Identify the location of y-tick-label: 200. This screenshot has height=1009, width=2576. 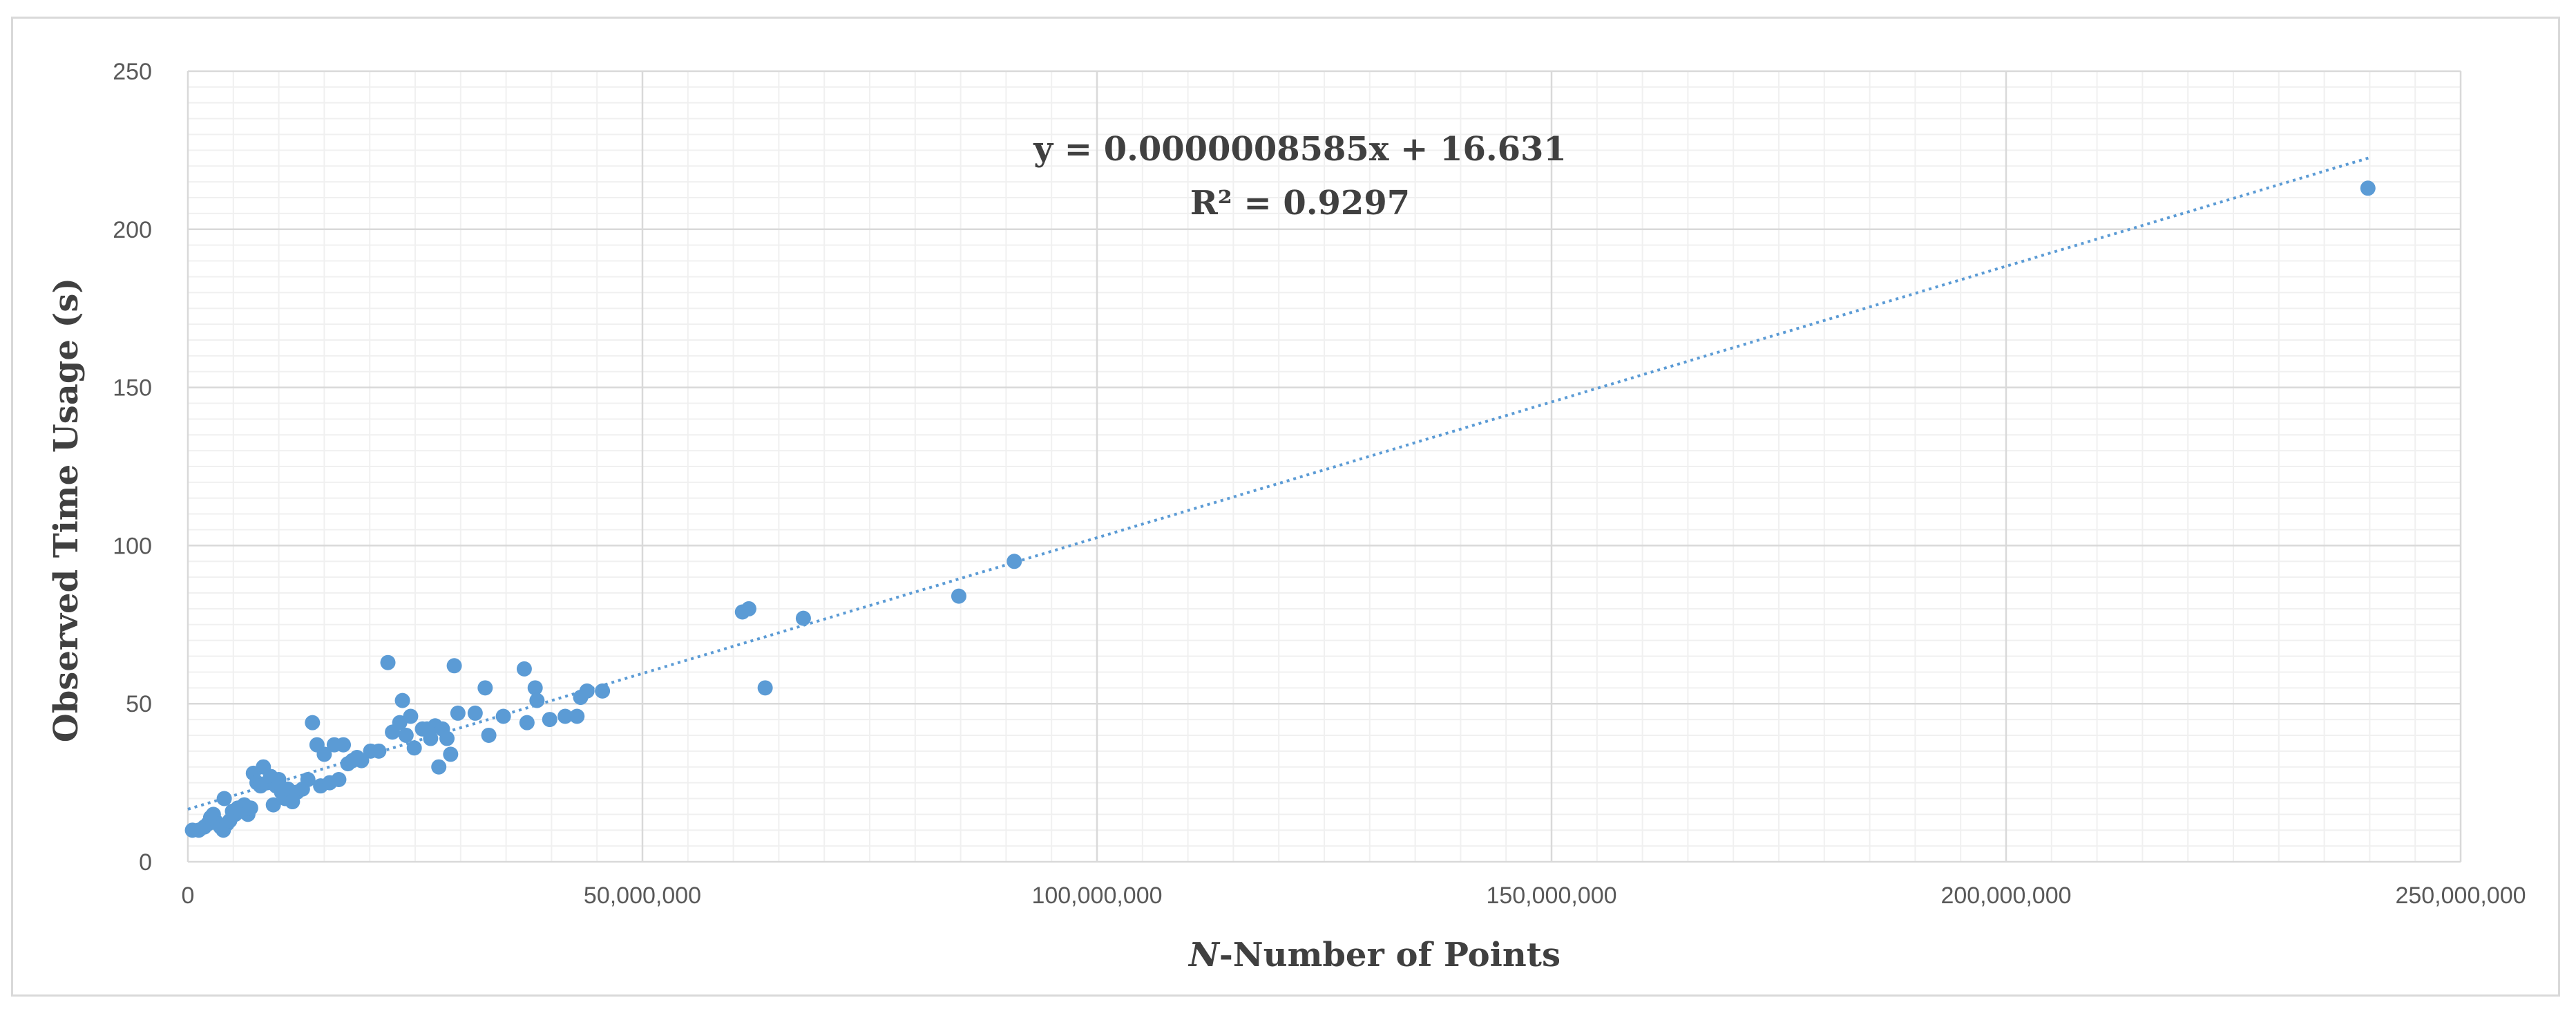
(132, 230).